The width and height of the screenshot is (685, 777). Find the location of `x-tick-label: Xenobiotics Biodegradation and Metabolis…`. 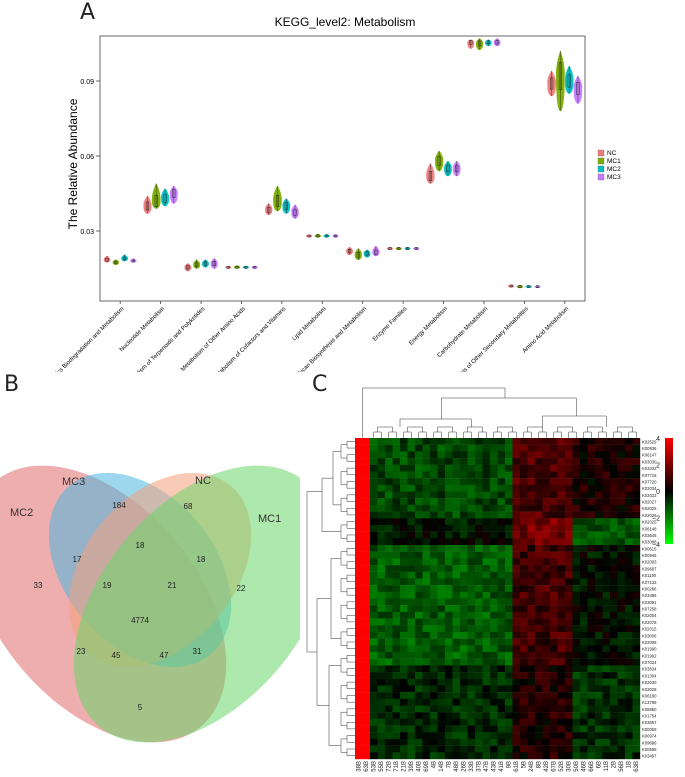

x-tick-label: Xenobiotics Biodegradation and Metabolis… is located at coordinates (82, 339).